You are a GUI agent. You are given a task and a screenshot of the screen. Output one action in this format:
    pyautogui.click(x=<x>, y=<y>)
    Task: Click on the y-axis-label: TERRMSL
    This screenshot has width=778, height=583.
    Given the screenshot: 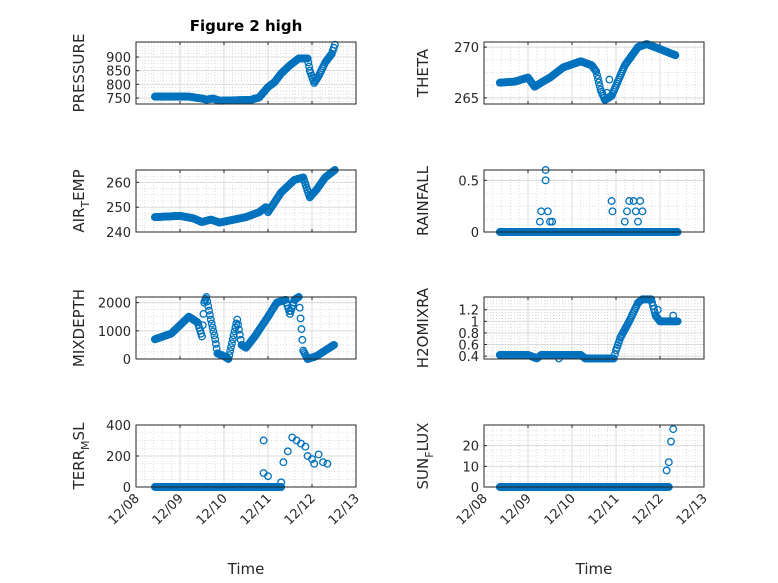 What is the action you would take?
    pyautogui.click(x=81, y=456)
    